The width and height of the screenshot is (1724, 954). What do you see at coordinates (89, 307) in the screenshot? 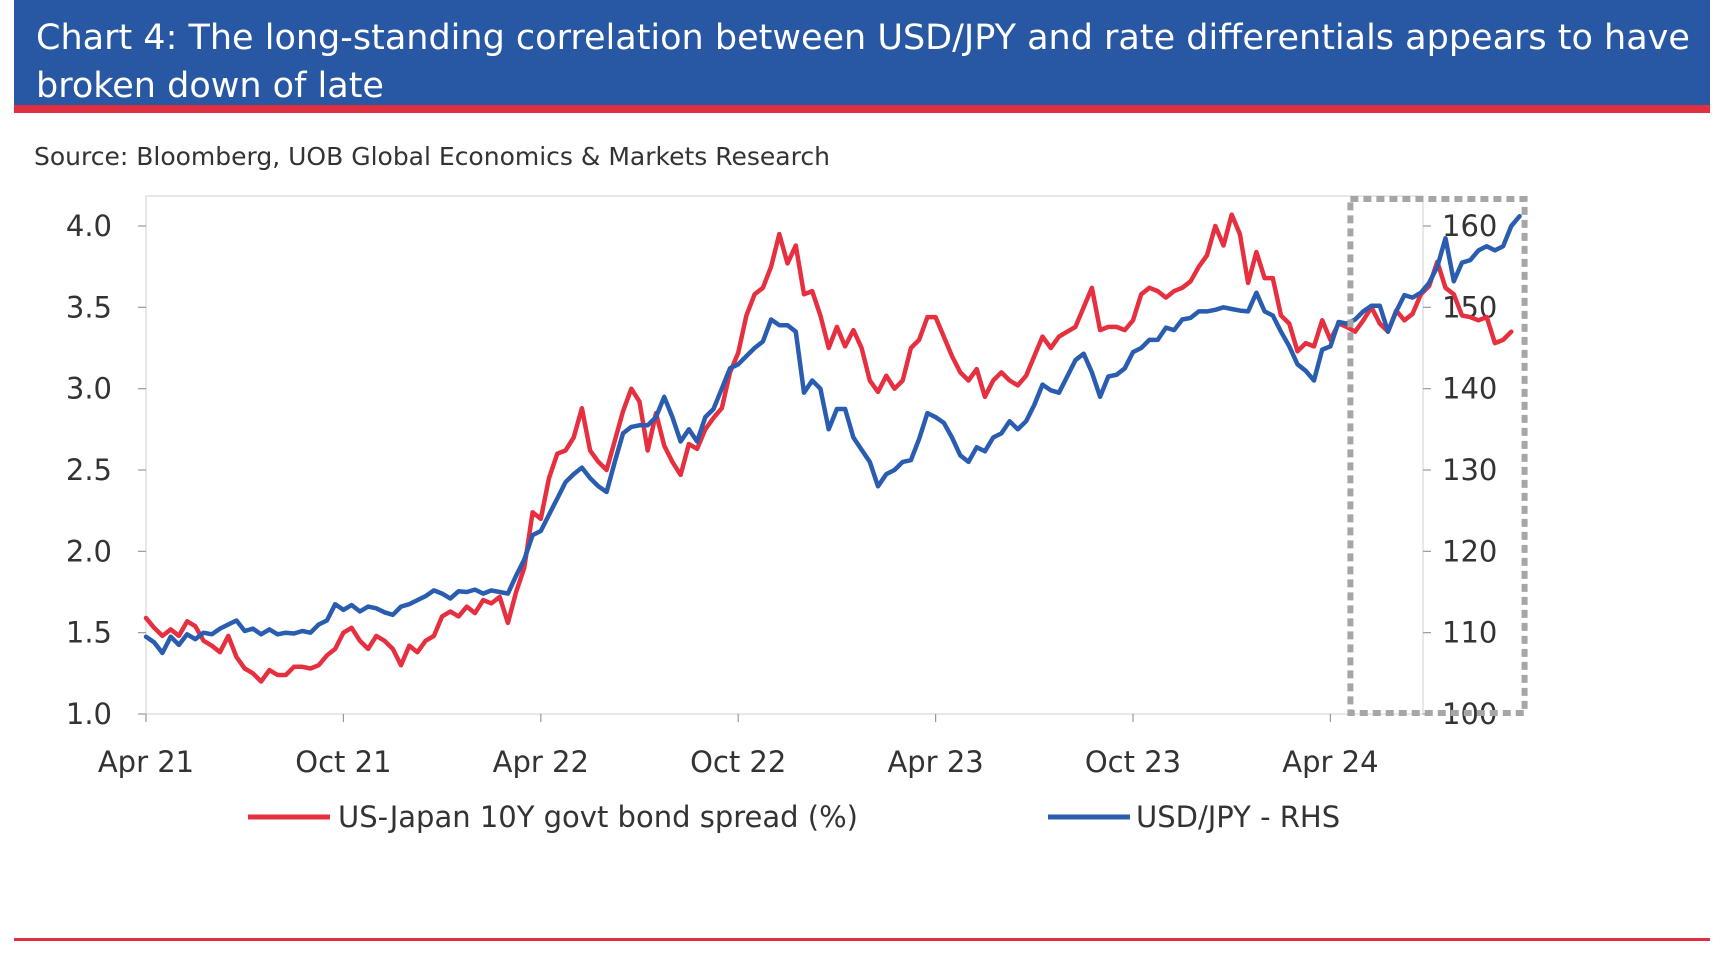
I see `y-left-tick-label: 3.5` at bounding box center [89, 307].